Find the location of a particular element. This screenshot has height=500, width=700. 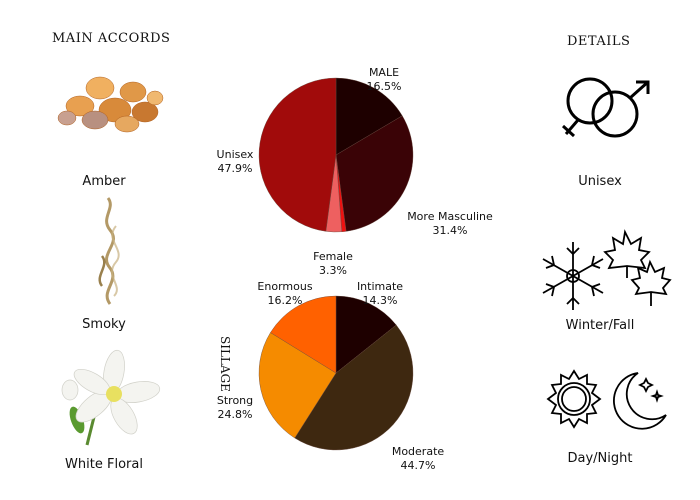

pie-label-strong: Strong 24.8% is located at coordinates (235, 408).